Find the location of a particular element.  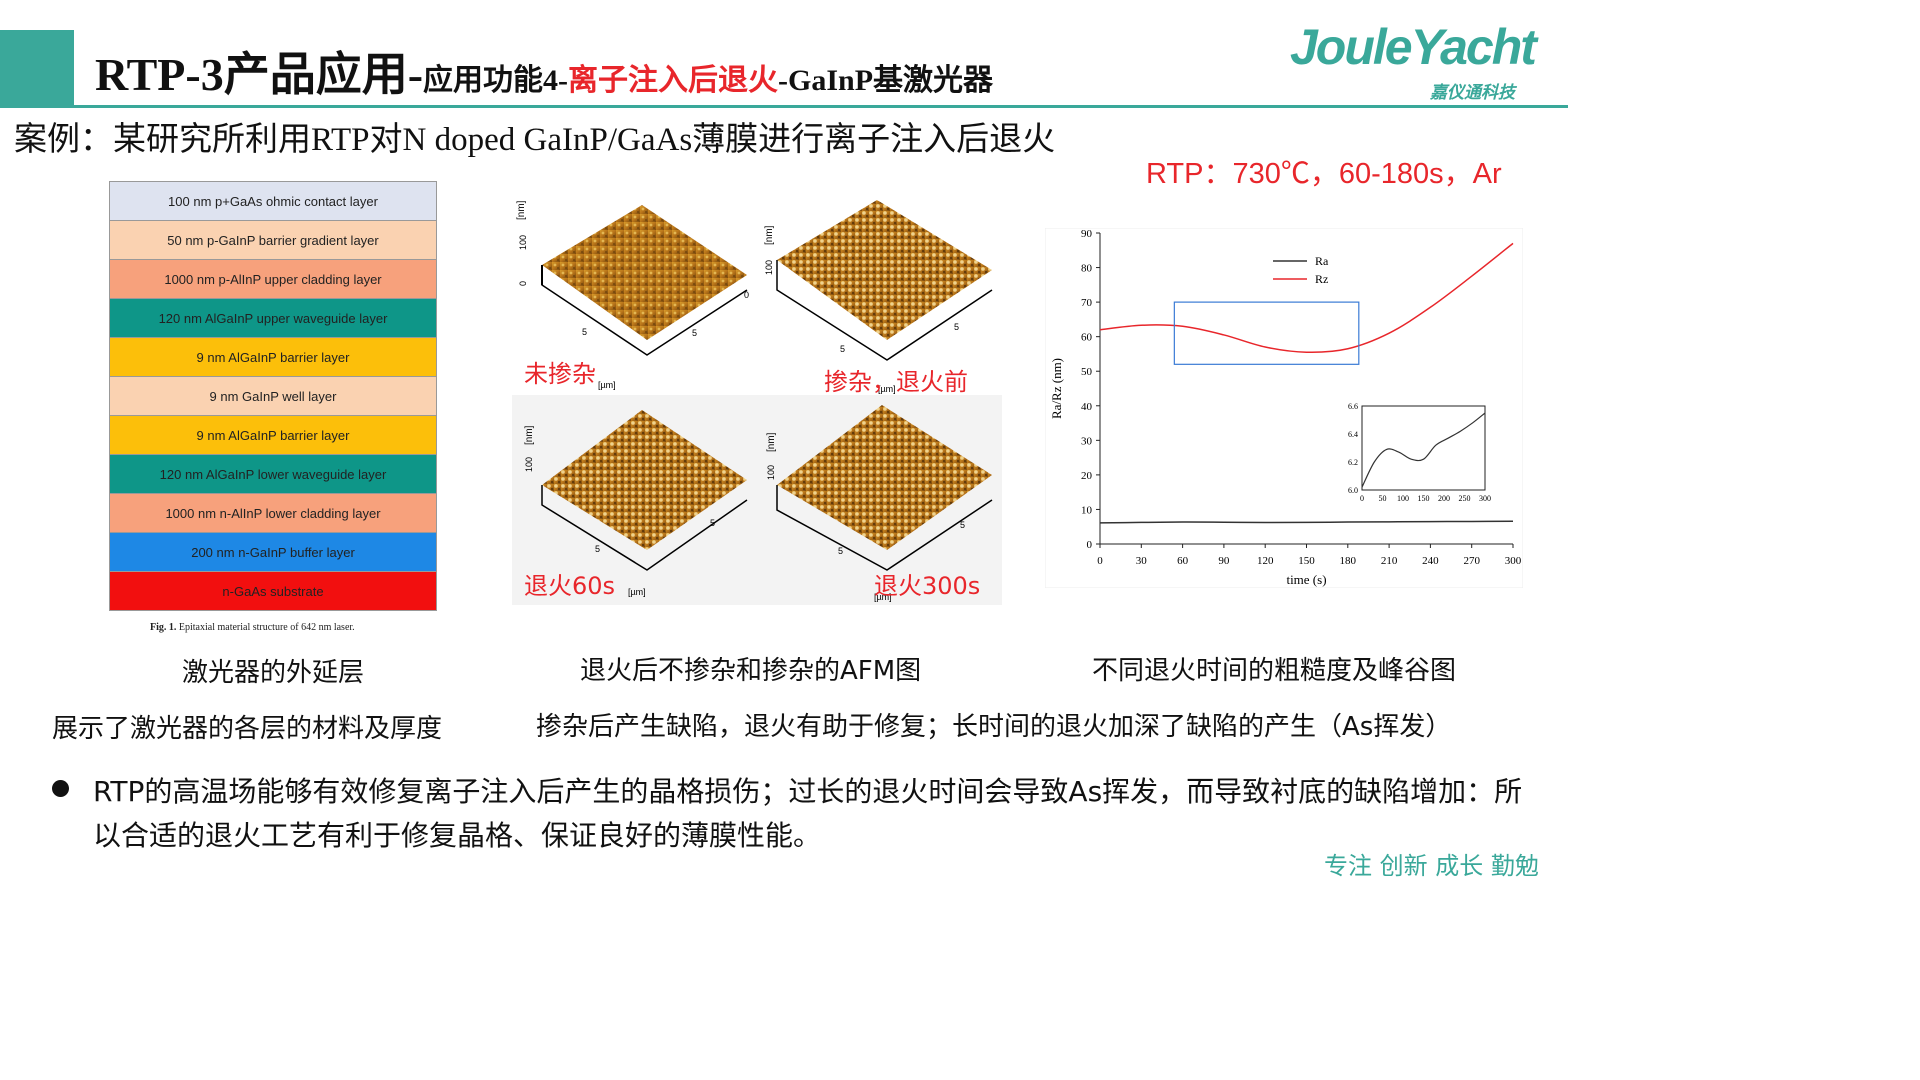

y-tick-label: 50 is located at coordinates (1087, 372).